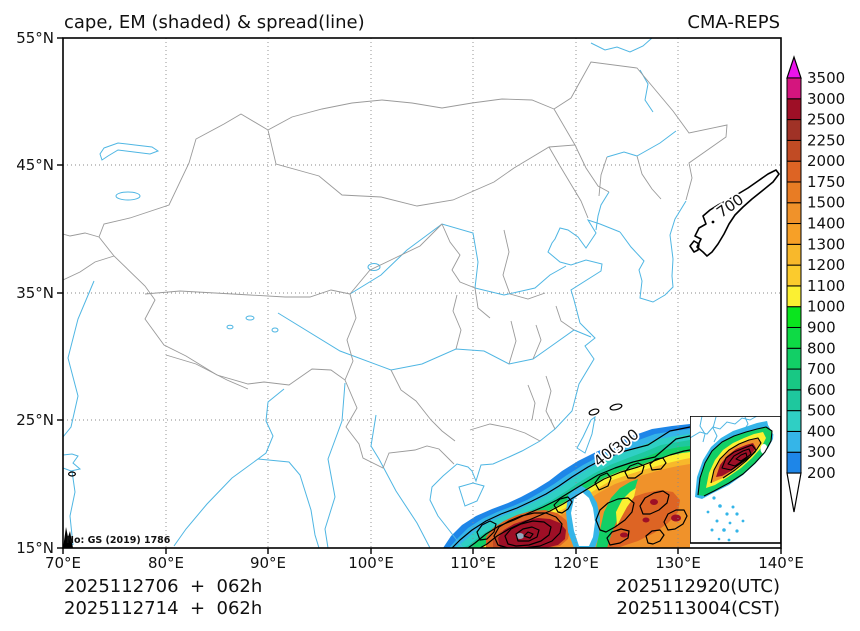  I want to click on colorbar-tick-label: 1100, so click(826, 286).